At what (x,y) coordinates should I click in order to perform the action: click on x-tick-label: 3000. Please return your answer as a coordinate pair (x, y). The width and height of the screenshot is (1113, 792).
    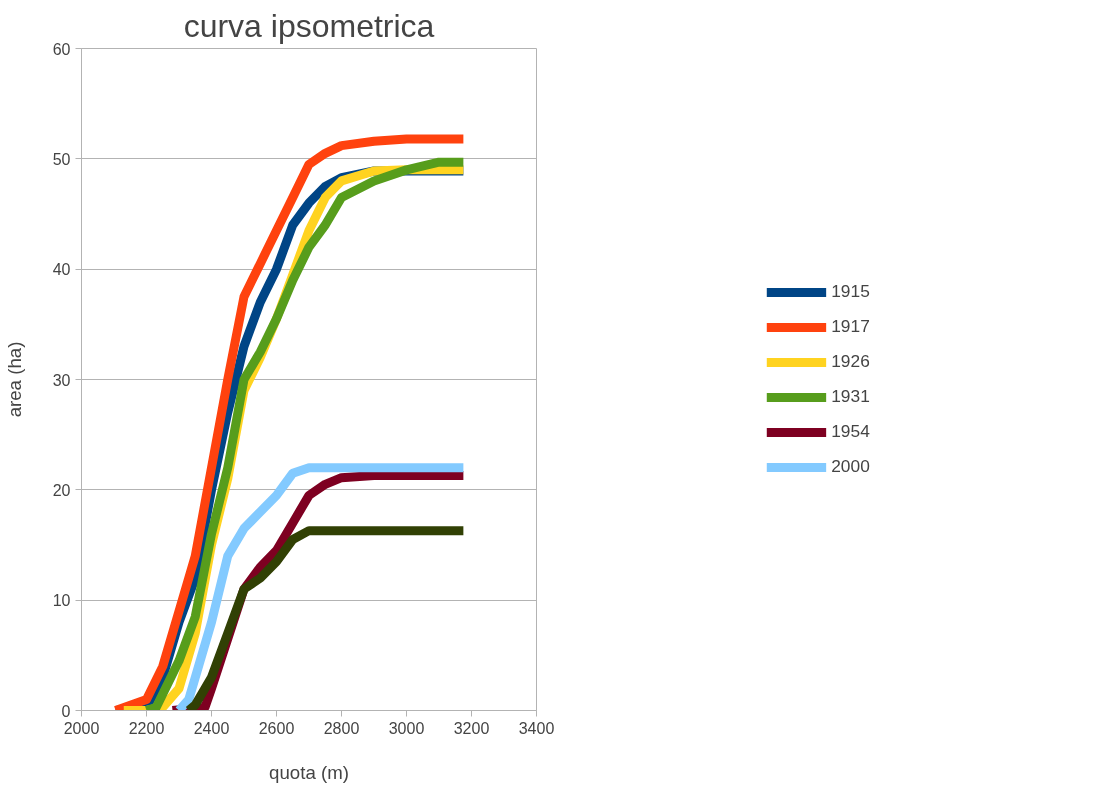
    Looking at the image, I should click on (406, 728).